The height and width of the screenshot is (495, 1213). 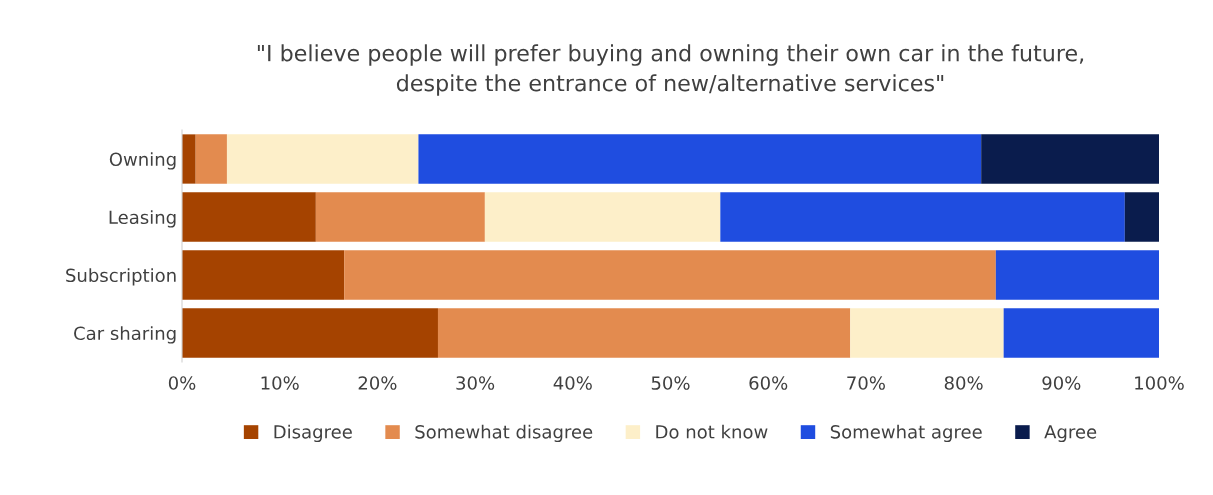 What do you see at coordinates (1070, 434) in the screenshot?
I see `legend-label: Agree` at bounding box center [1070, 434].